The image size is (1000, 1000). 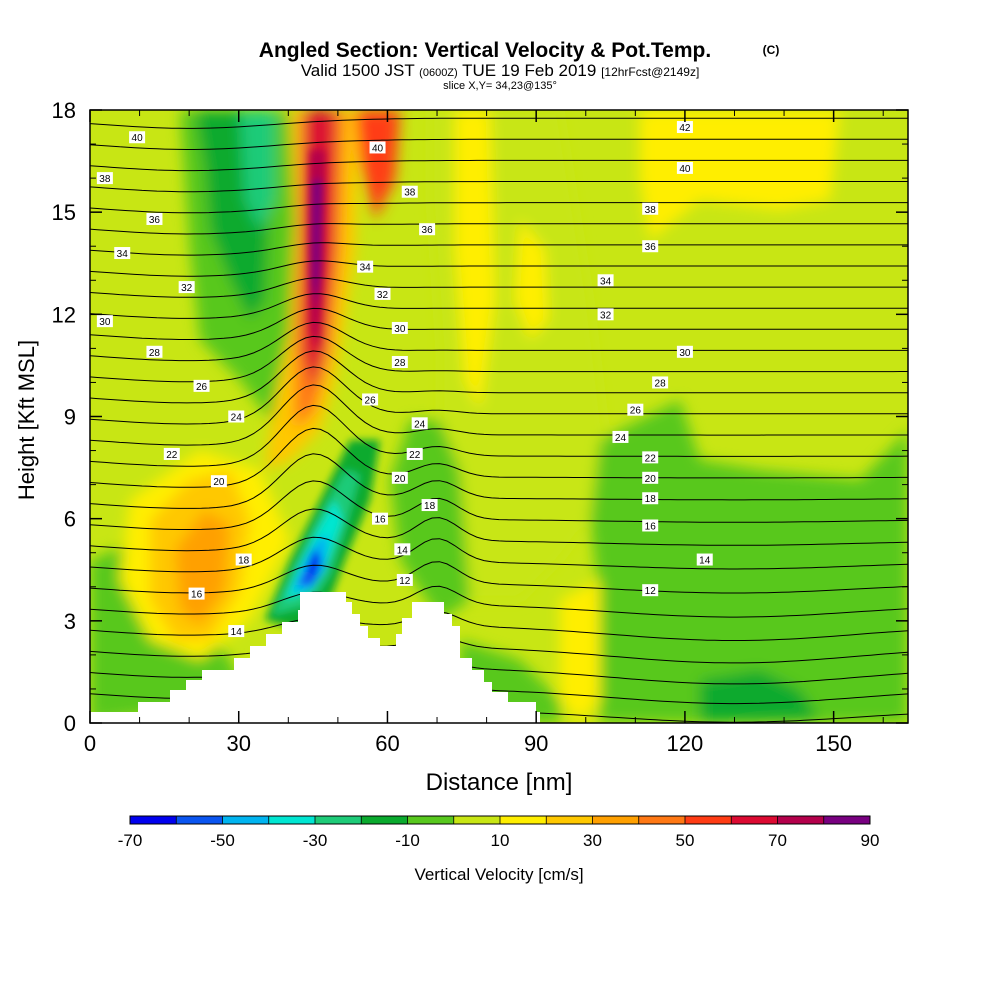 What do you see at coordinates (377, 165) in the screenshot?
I see `velocity-region-plume` at bounding box center [377, 165].